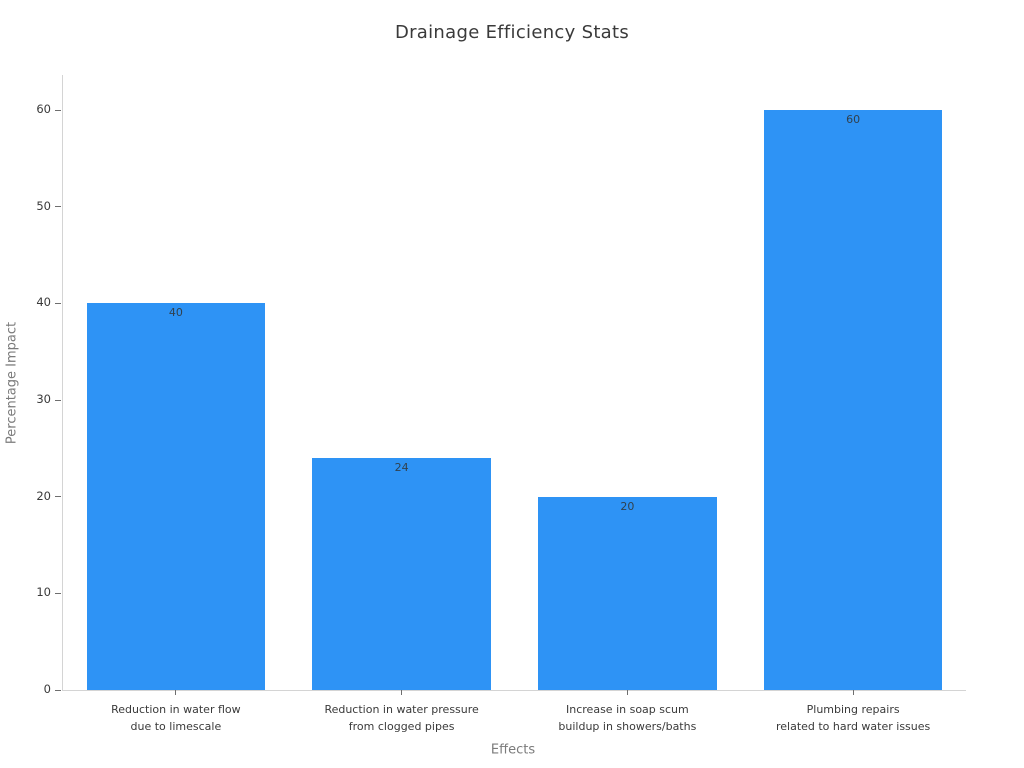  Describe the element at coordinates (12, 383) in the screenshot. I see `y-axis-title: Percentage Impact` at that location.